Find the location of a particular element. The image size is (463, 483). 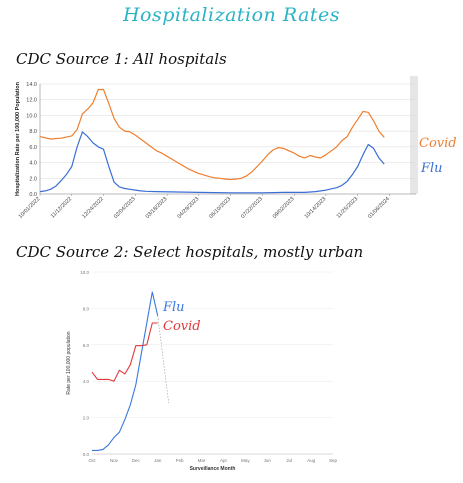

x-tick-label: Feb is located at coordinates (180, 460).